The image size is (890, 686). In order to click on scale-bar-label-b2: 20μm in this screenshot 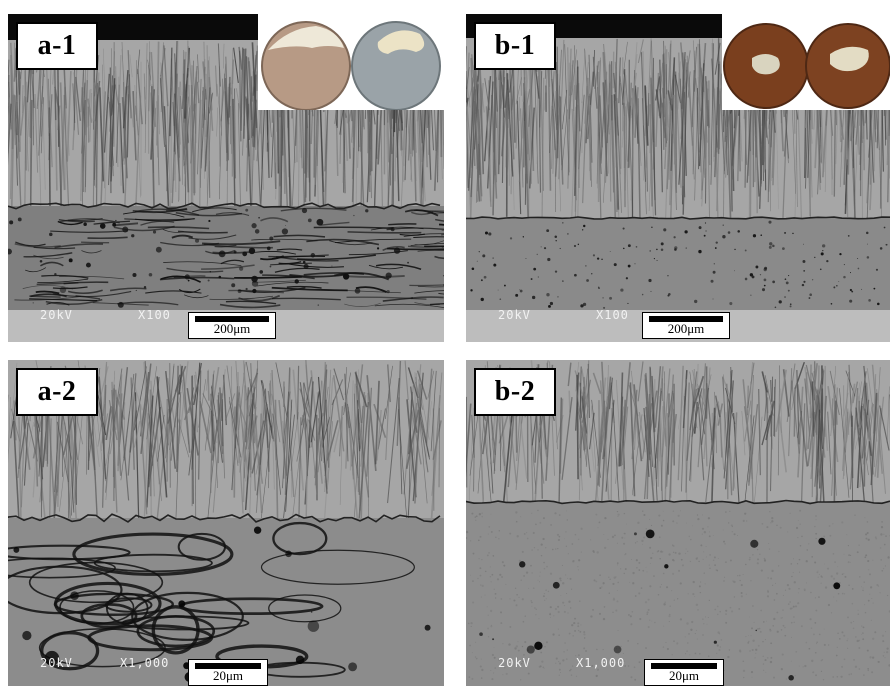, I will do `click(684, 675)`.